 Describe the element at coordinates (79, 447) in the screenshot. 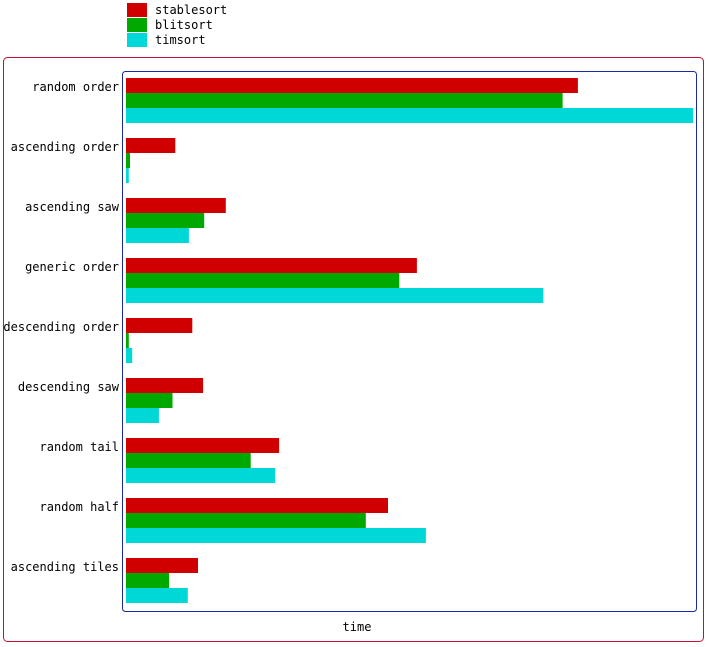

I see `category-label-random-tail: random tail` at that location.